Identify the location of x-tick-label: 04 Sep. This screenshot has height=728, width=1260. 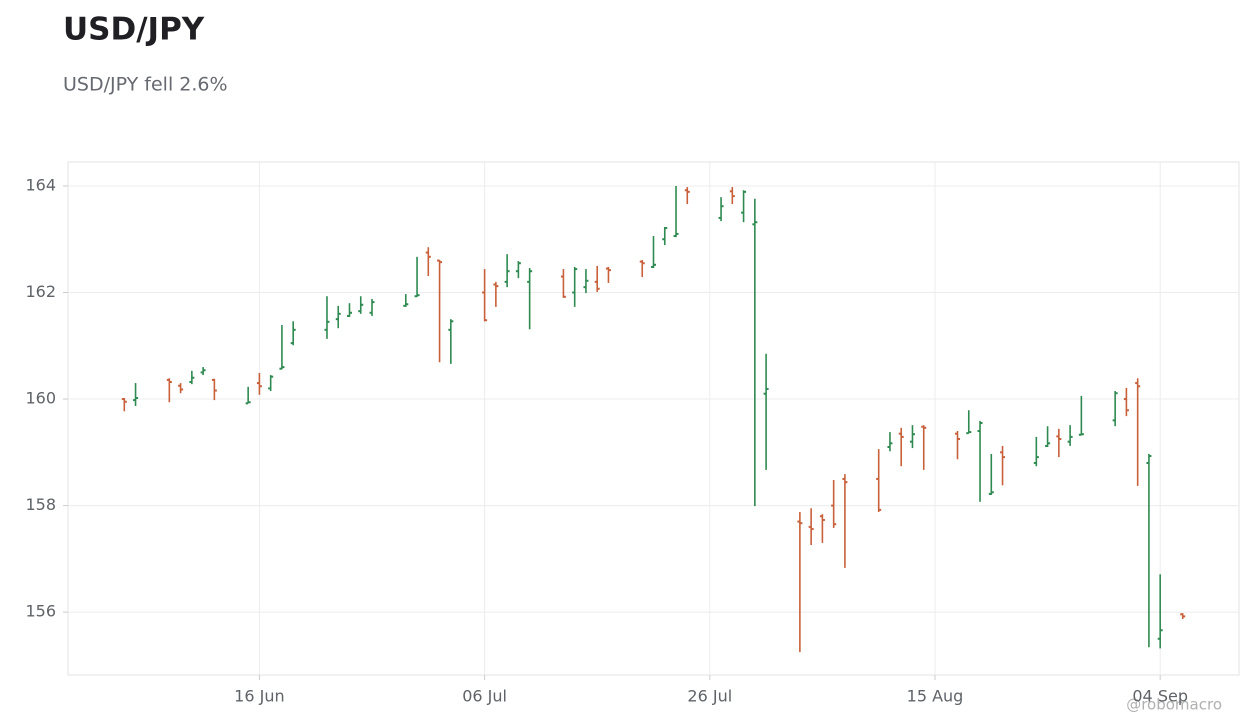
(1160, 696).